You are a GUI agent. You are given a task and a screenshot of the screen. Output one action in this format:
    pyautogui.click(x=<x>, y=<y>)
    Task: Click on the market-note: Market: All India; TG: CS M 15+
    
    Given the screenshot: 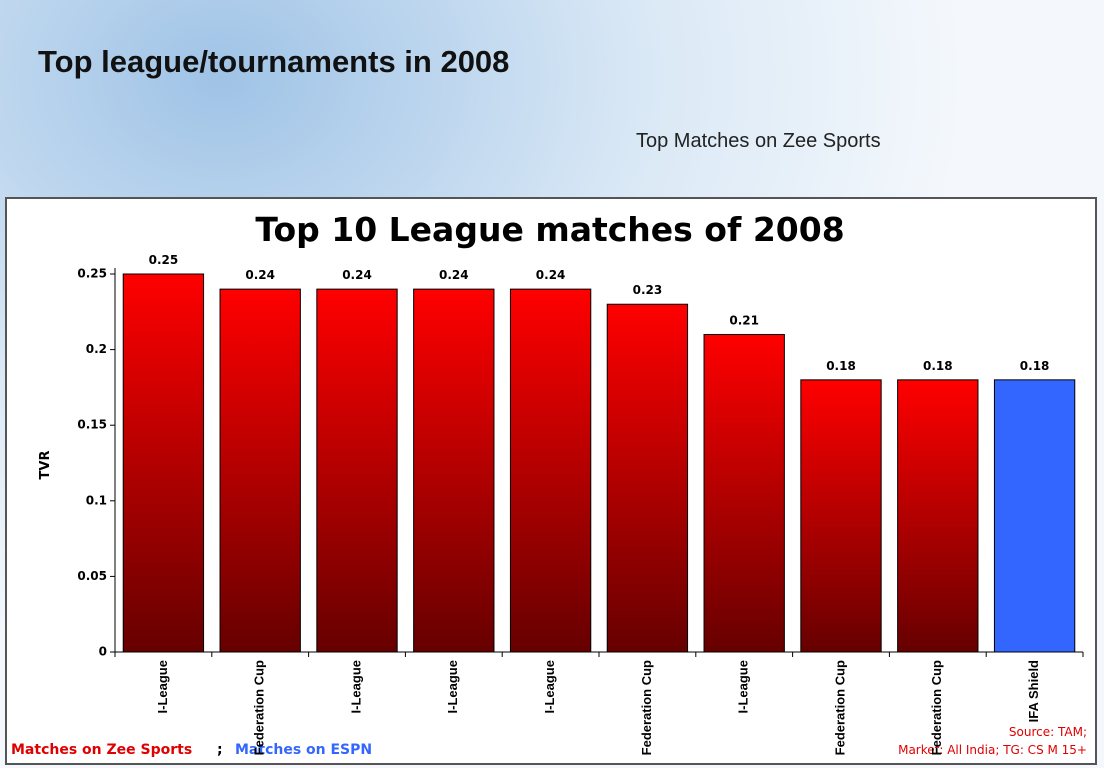 What is the action you would take?
    pyautogui.click(x=992, y=750)
    